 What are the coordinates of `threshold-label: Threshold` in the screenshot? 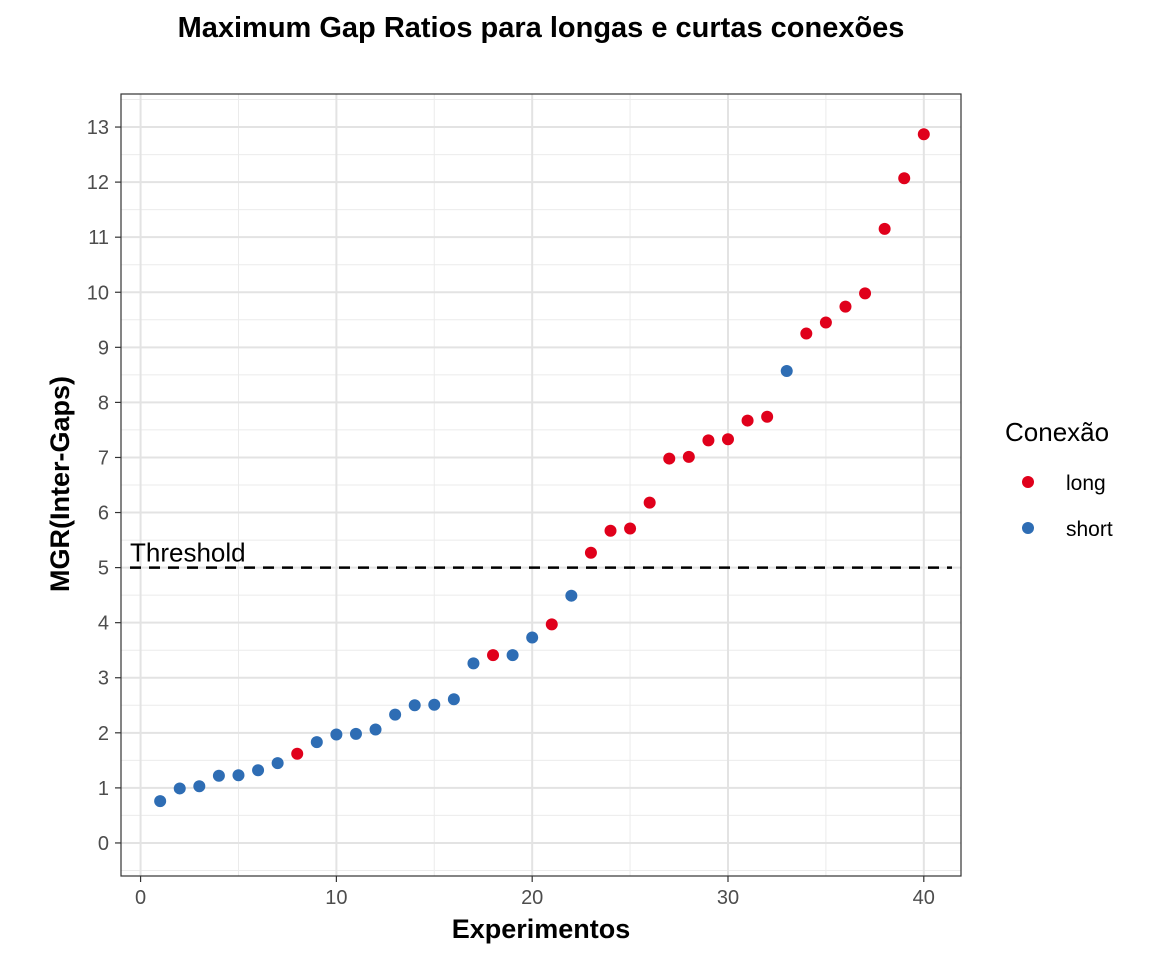 It's located at (188, 553).